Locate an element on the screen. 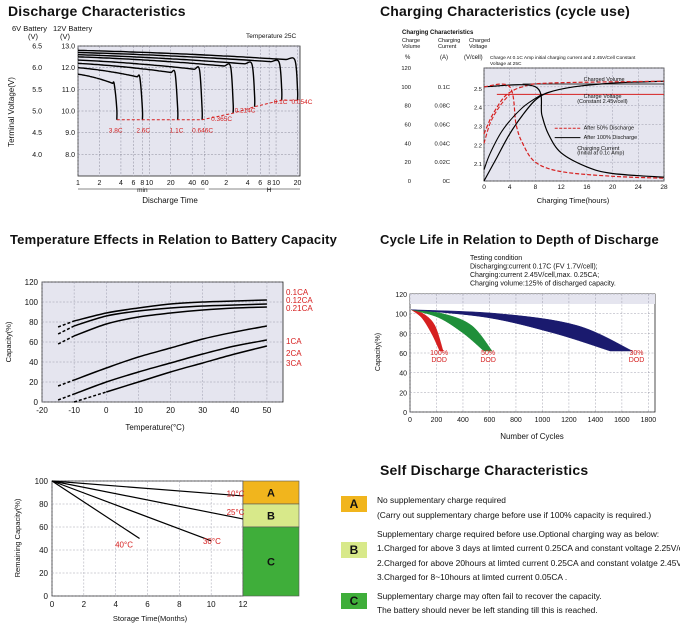 The height and width of the screenshot is (626, 680). self-y-tick: 20 is located at coordinates (43, 573).